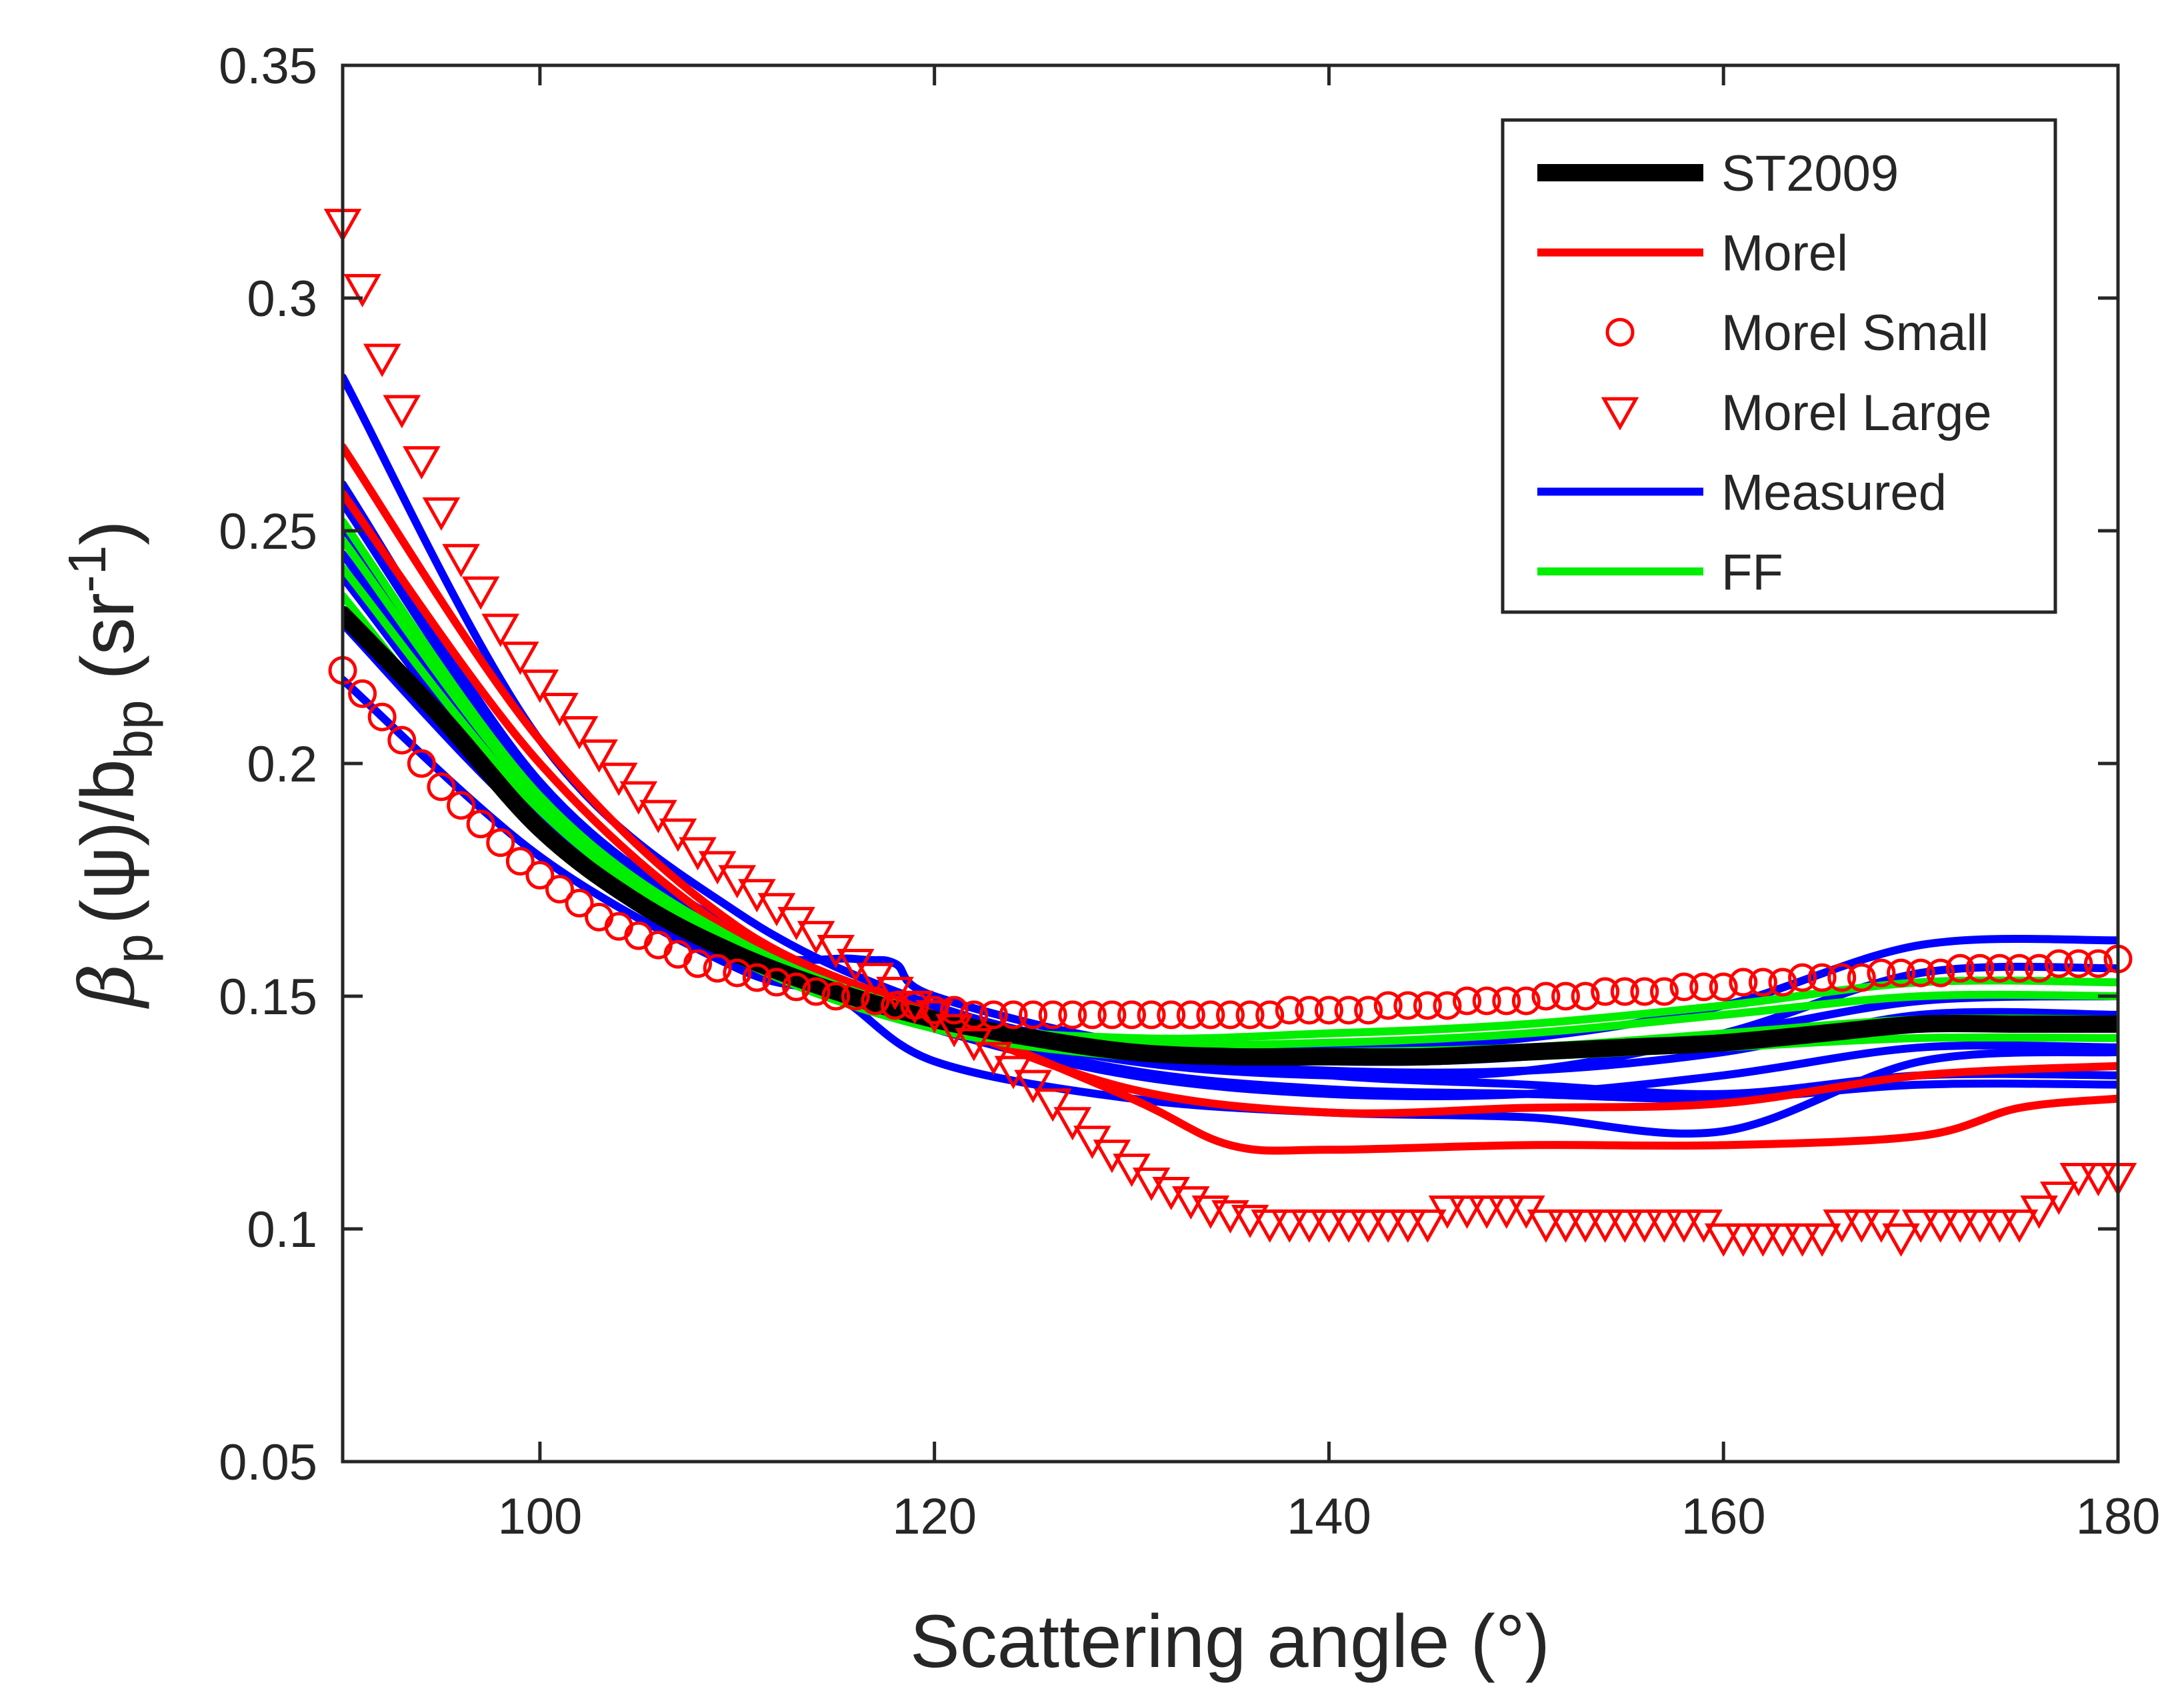 The width and height of the screenshot is (2184, 1691). Describe the element at coordinates (1723, 1516) in the screenshot. I see `x-tick-label: 160` at that location.